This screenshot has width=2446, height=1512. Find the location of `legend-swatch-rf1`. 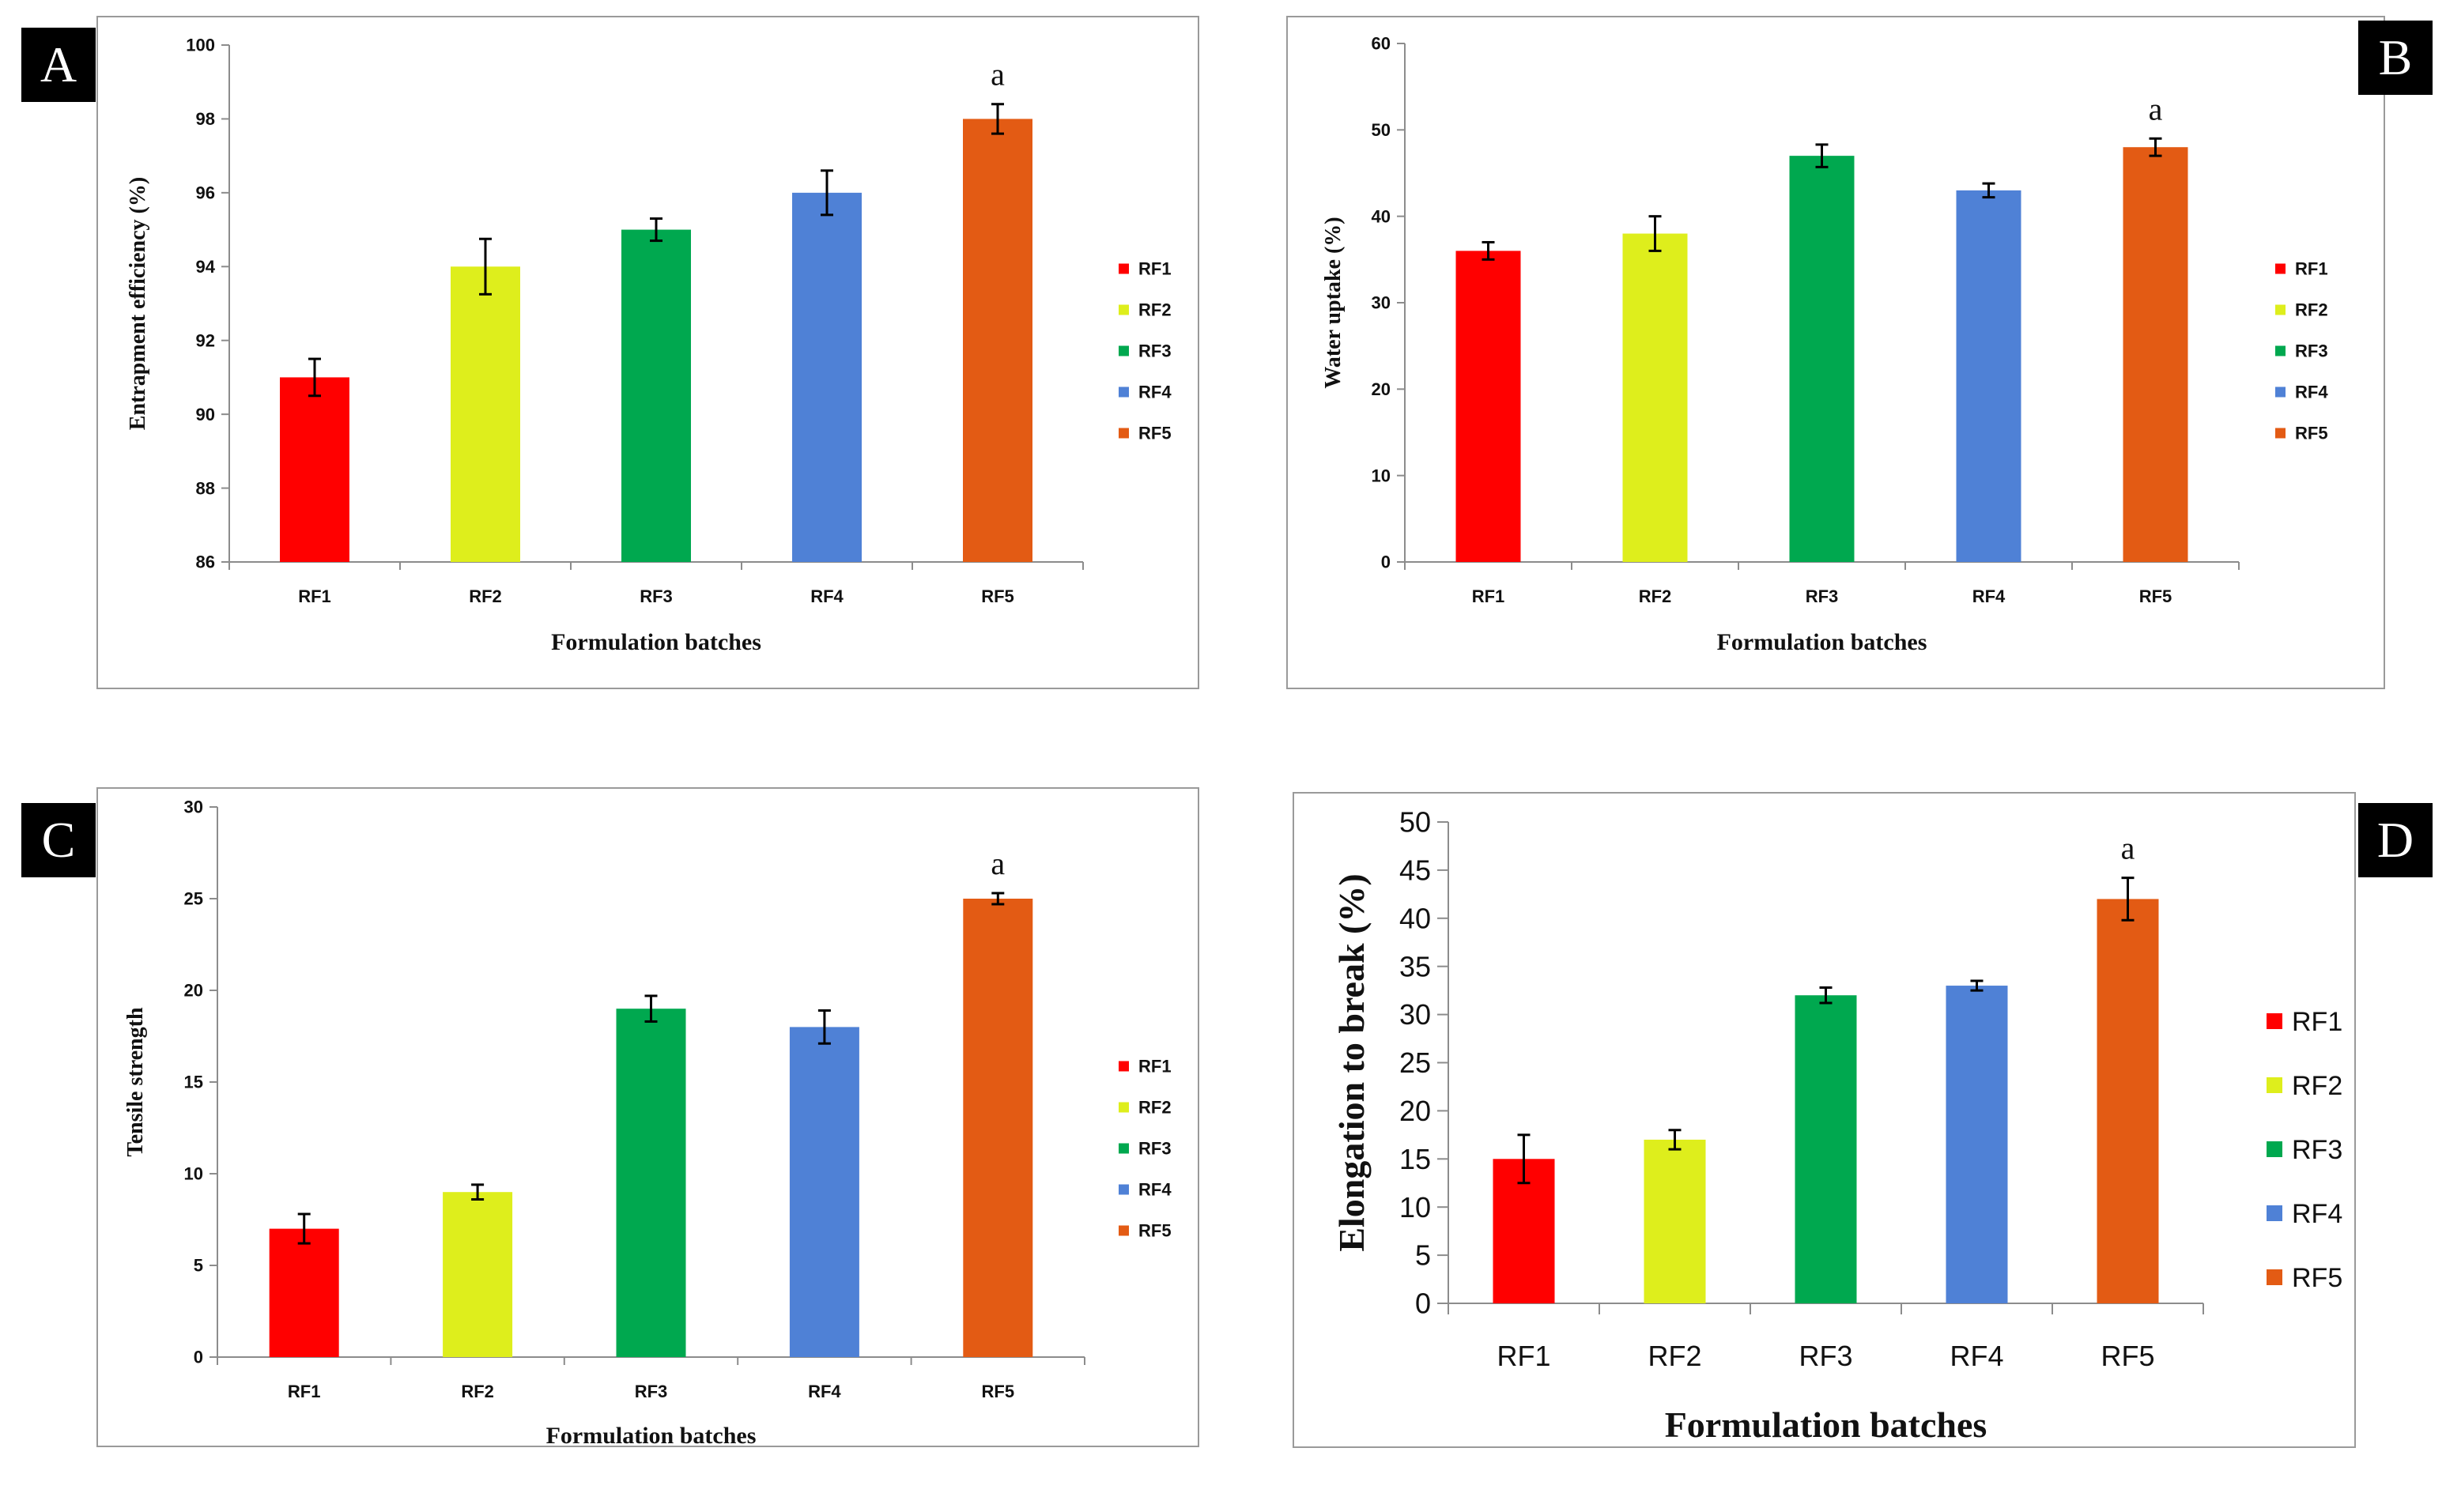

legend-swatch-rf1 is located at coordinates (1124, 1066).